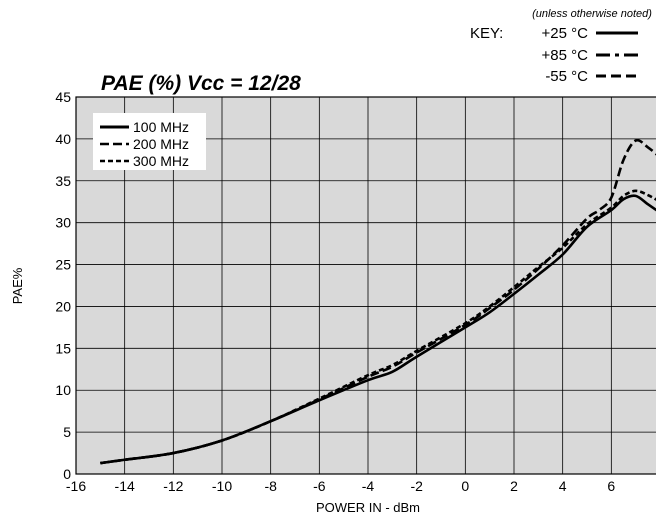 This screenshot has height=520, width=656. I want to click on legend-label-300mhz: 300 MHz, so click(161, 161).